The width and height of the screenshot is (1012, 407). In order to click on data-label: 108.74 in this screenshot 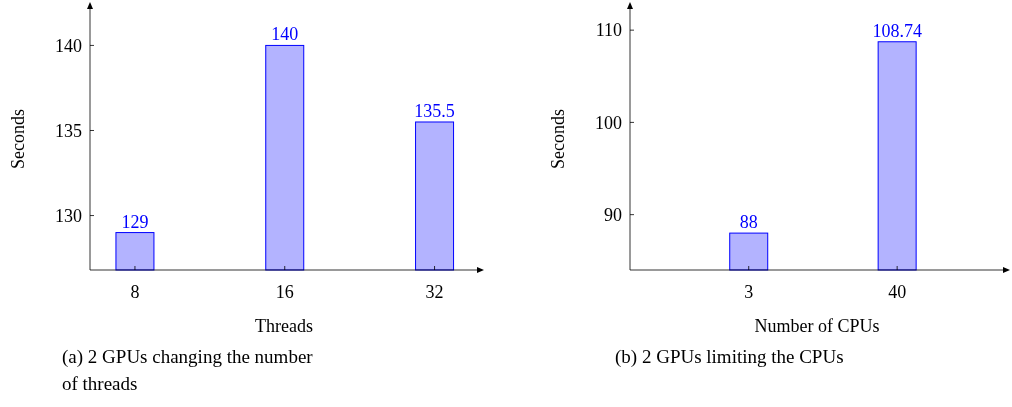, I will do `click(897, 30)`.